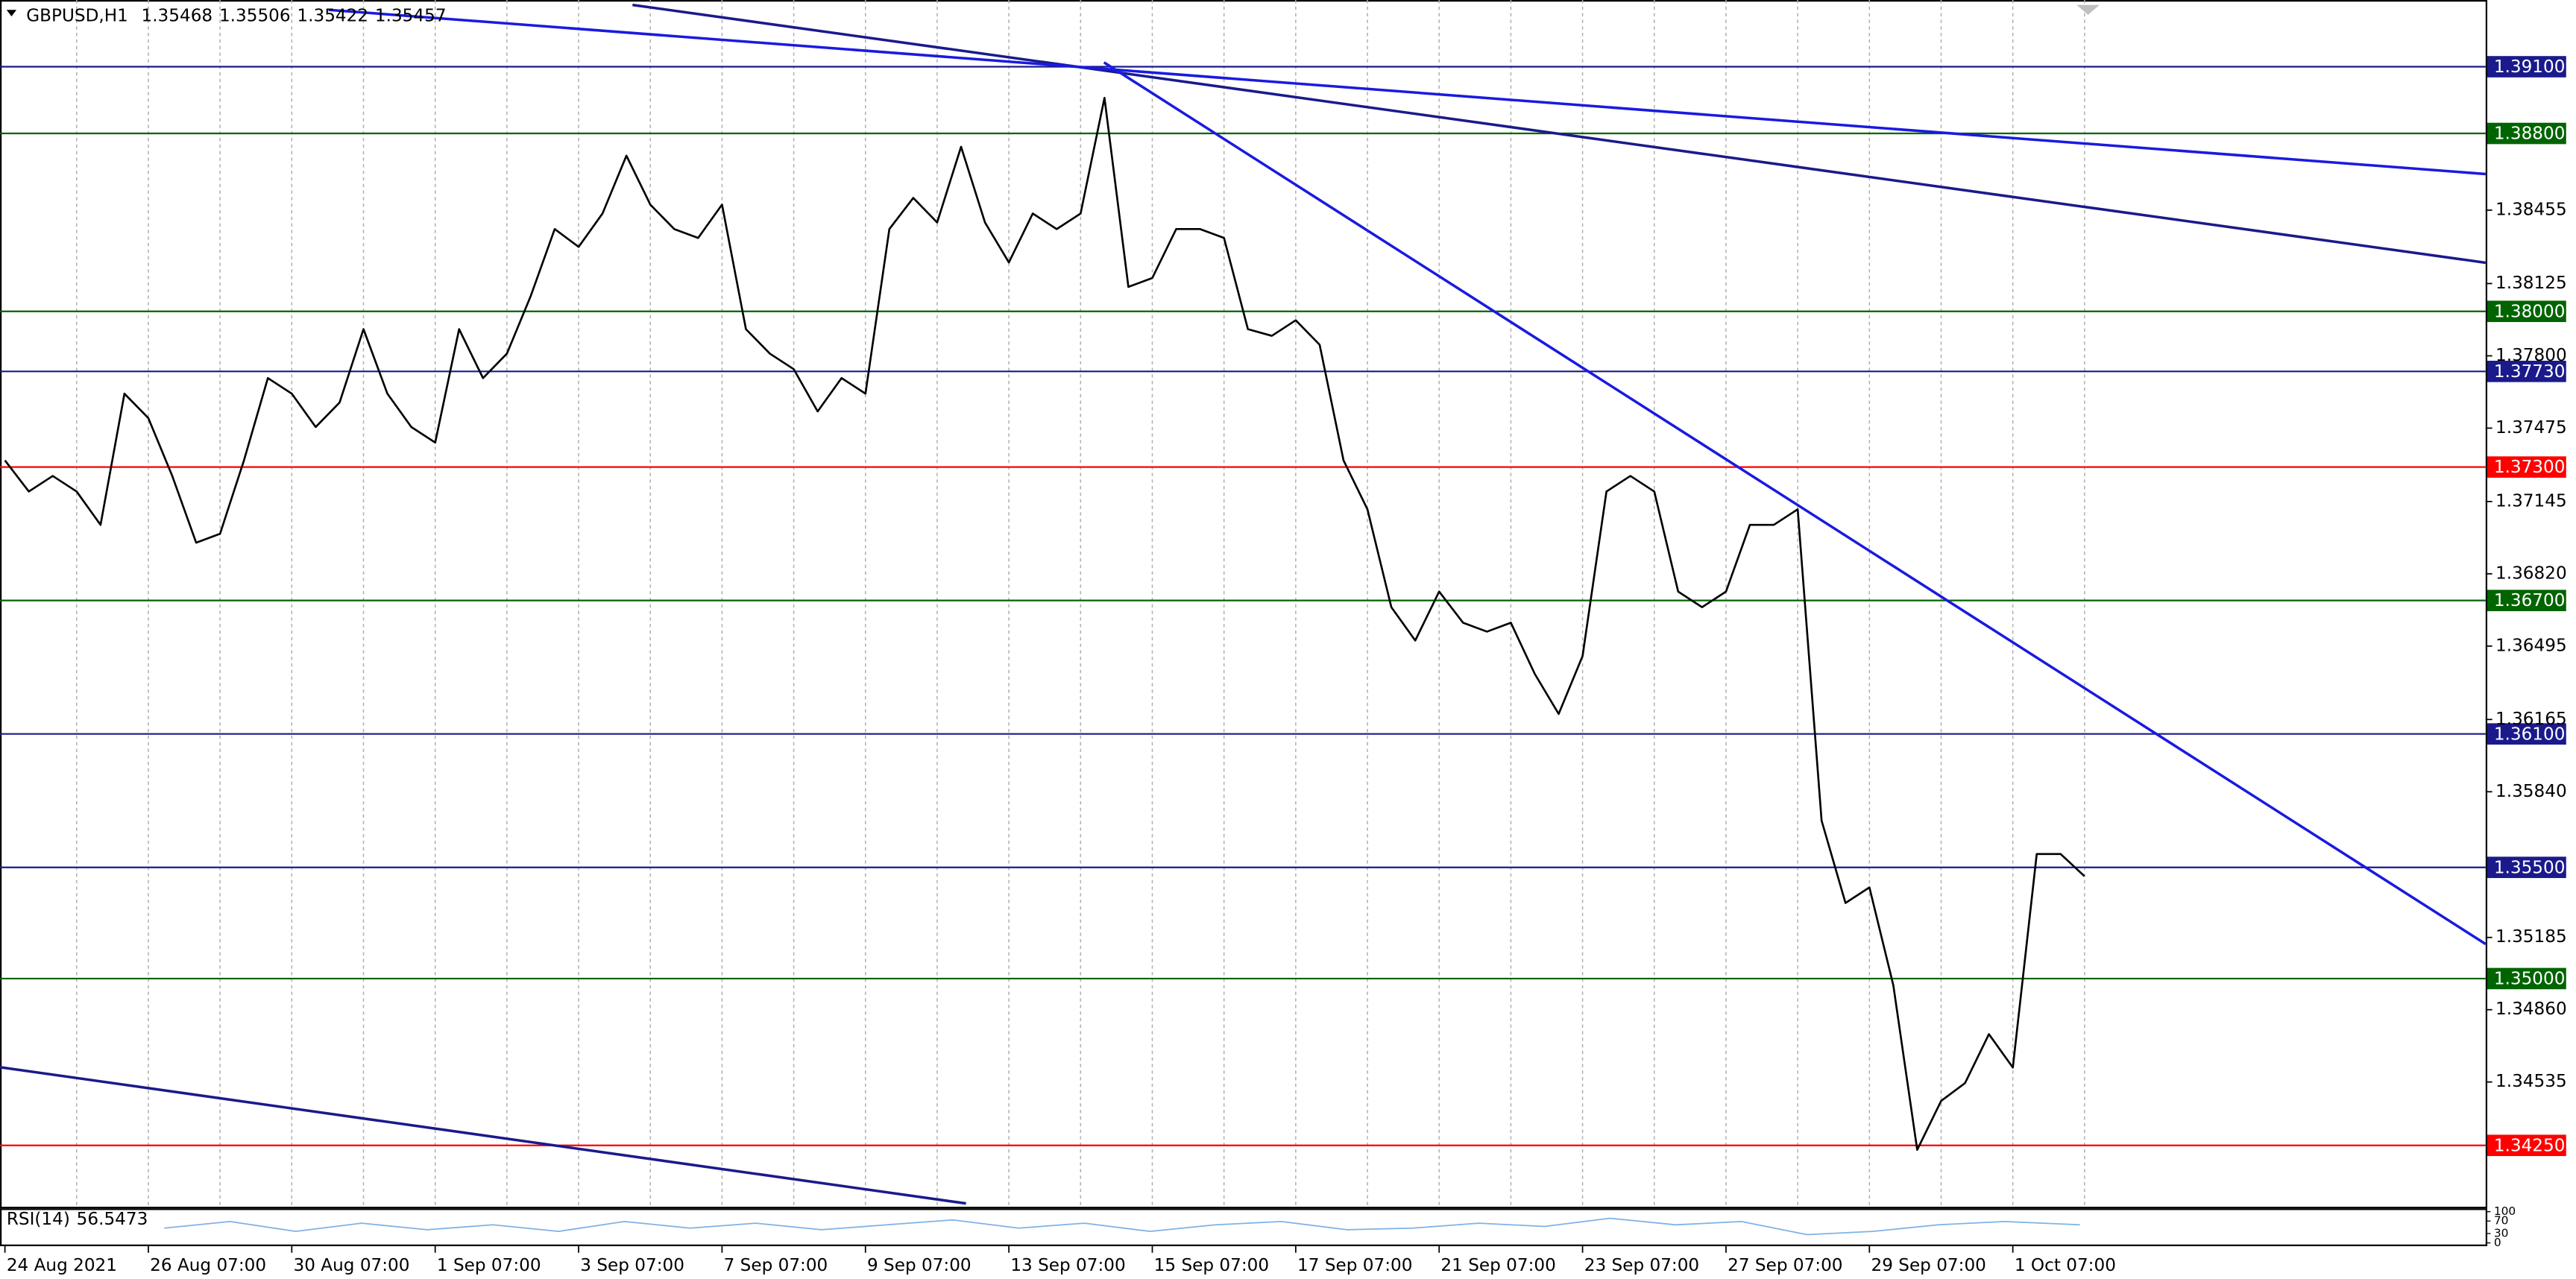 This screenshot has width=2576, height=1279. What do you see at coordinates (77, 16) in the screenshot?
I see `symbol: GBPUSD,H1` at bounding box center [77, 16].